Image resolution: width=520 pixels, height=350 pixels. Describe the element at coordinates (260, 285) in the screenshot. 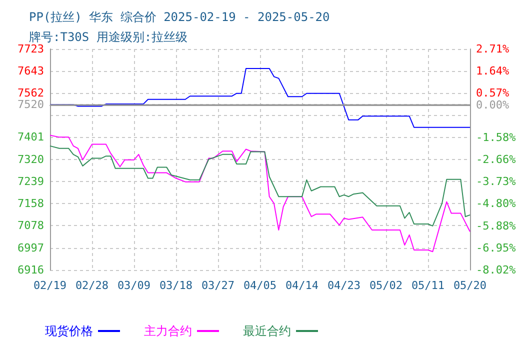

I see `x-tick-label: 04/05` at that location.